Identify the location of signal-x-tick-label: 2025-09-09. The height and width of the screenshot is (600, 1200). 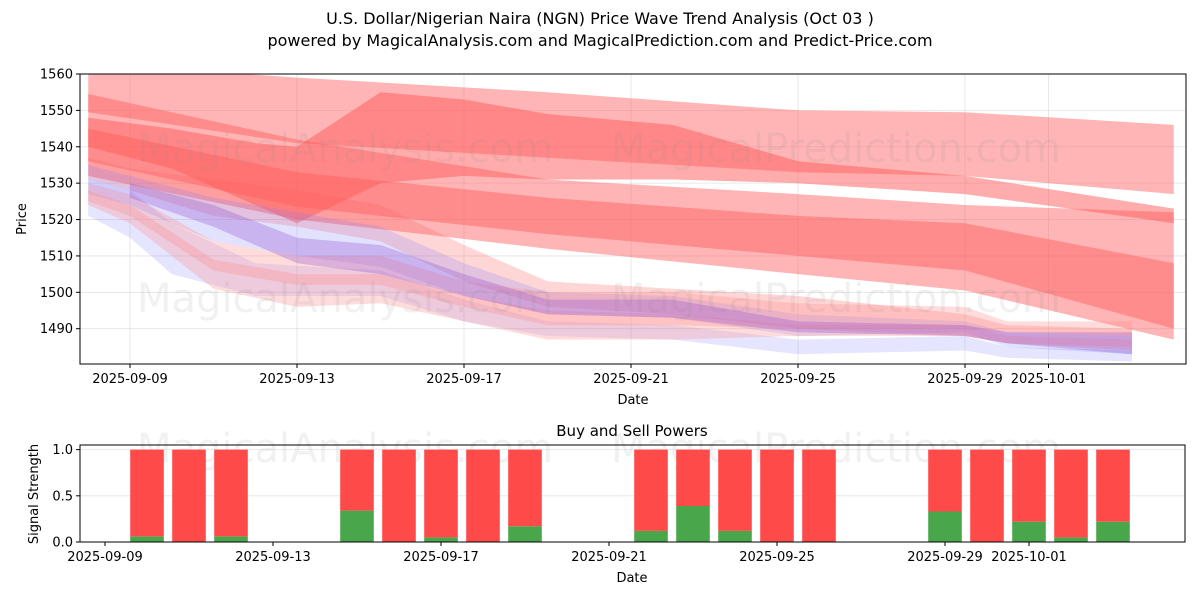
(105, 557).